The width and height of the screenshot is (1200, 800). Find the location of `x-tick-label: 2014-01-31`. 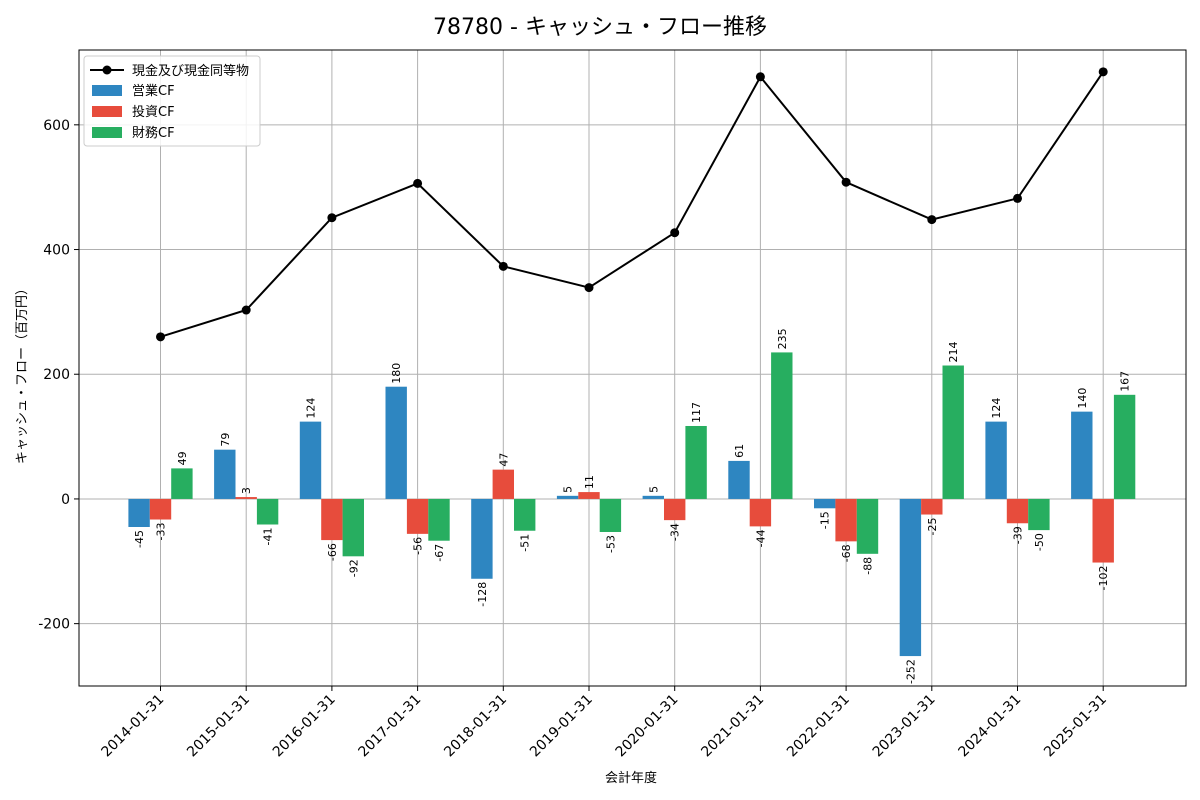

x-tick-label: 2014-01-31 is located at coordinates (132, 726).